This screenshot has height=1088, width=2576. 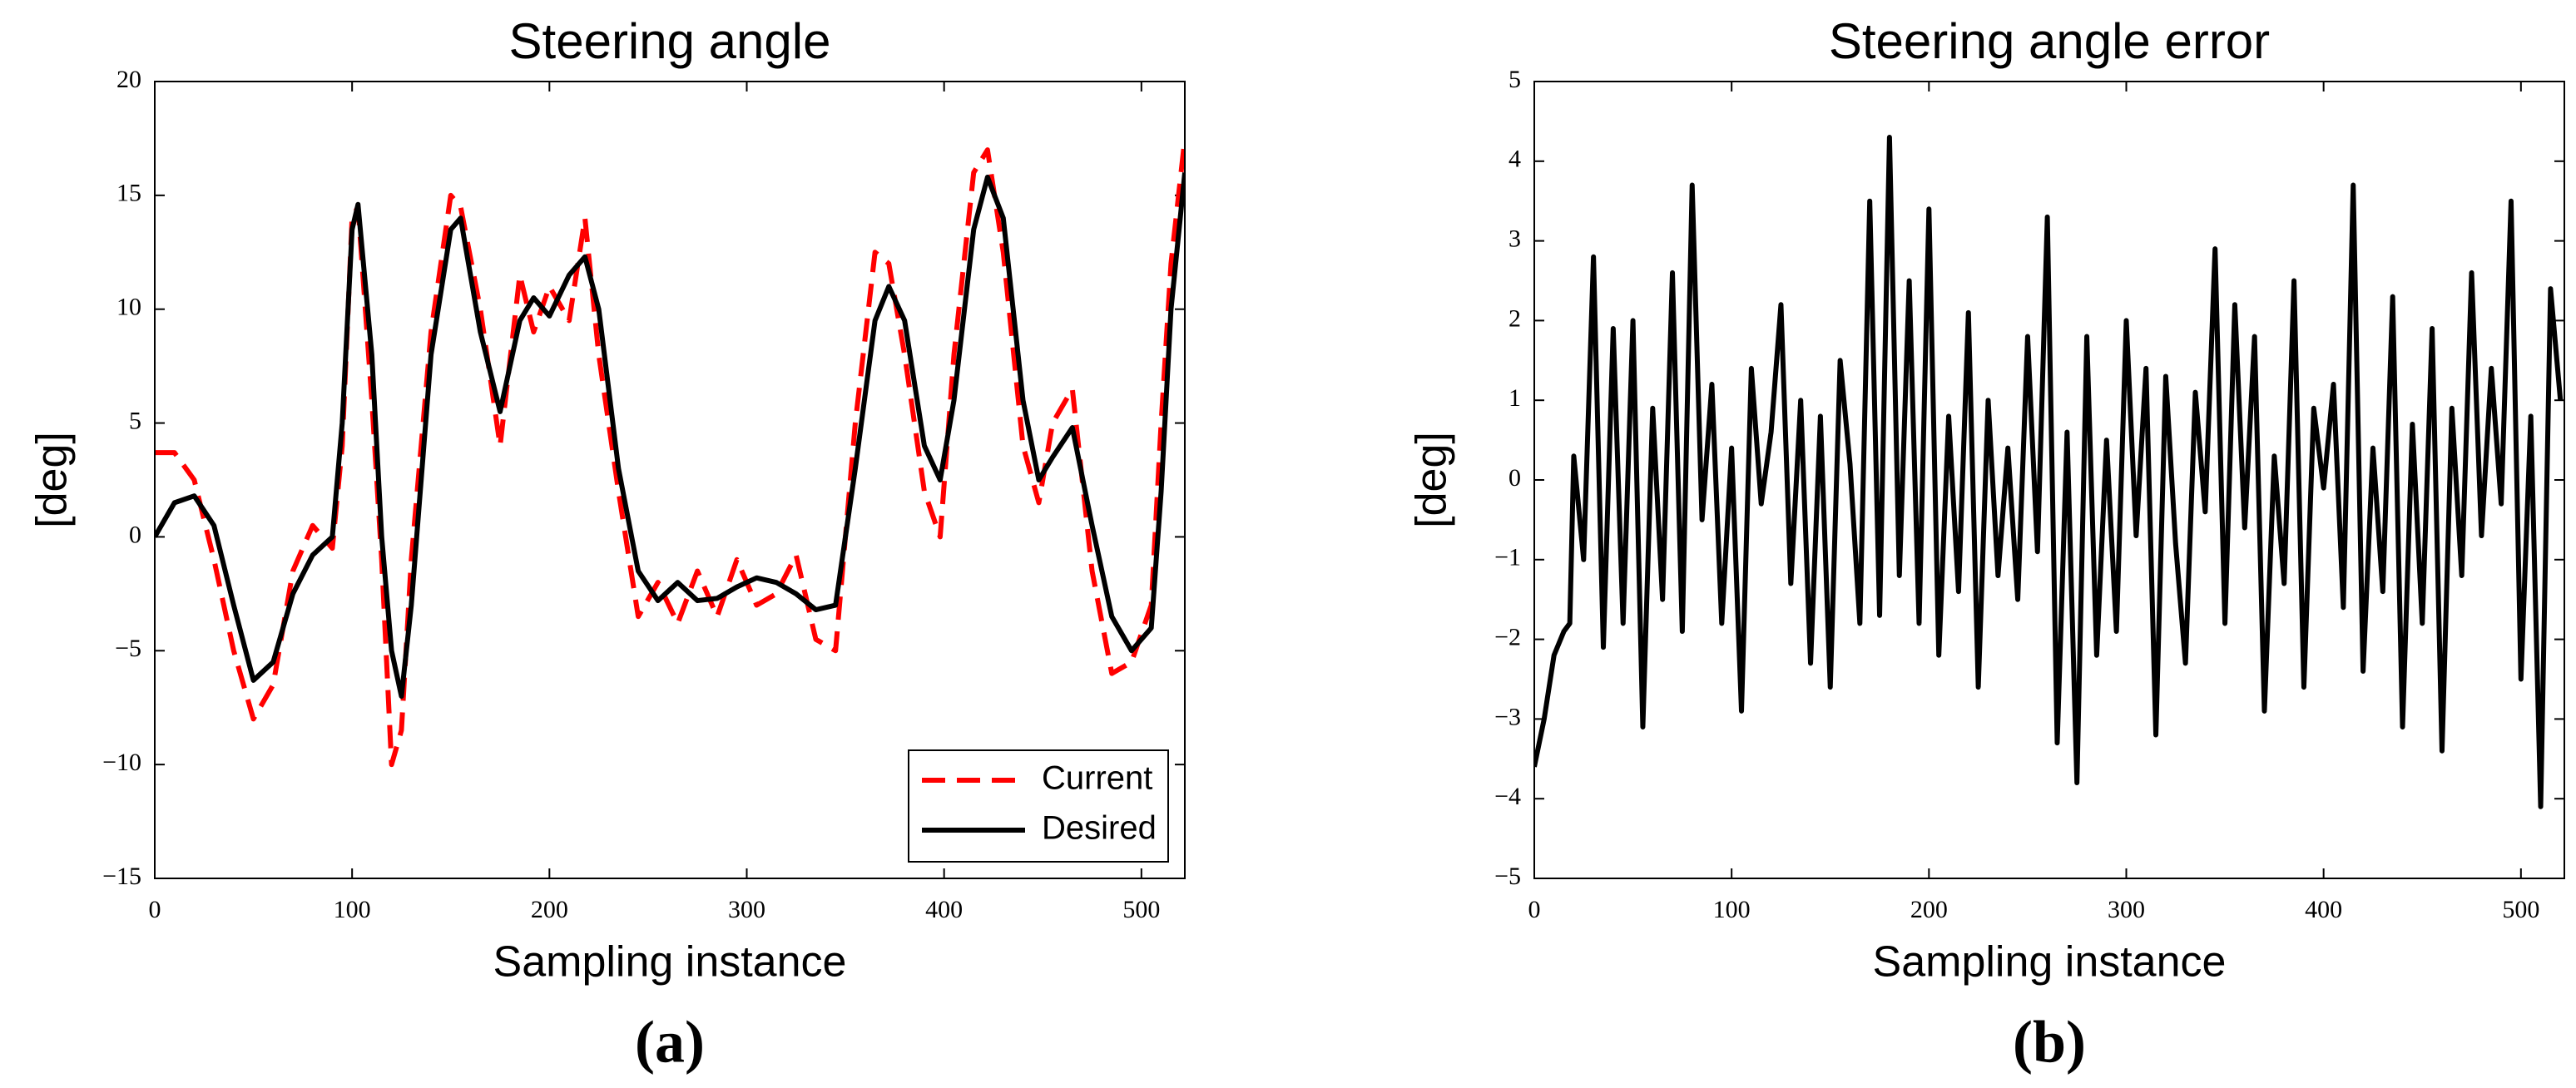 What do you see at coordinates (1097, 778) in the screenshot?
I see `legend-label: Current` at bounding box center [1097, 778].